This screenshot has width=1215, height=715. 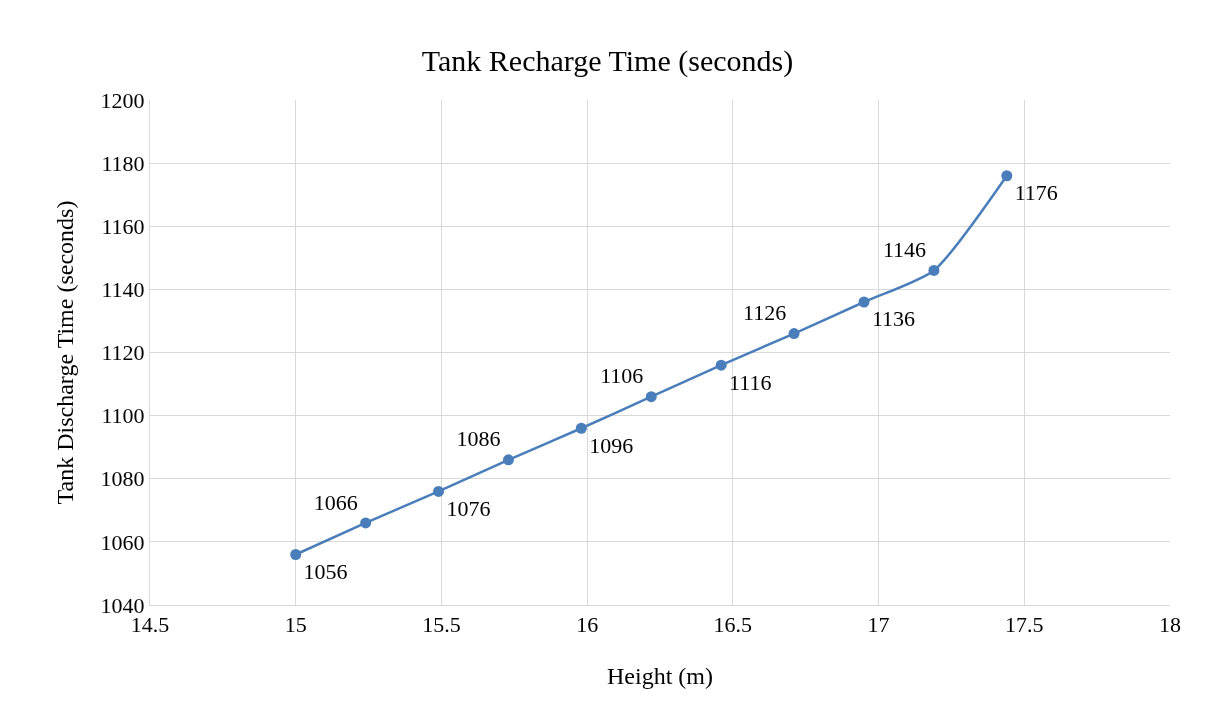 What do you see at coordinates (904, 250) in the screenshot?
I see `data-label: 1146` at bounding box center [904, 250].